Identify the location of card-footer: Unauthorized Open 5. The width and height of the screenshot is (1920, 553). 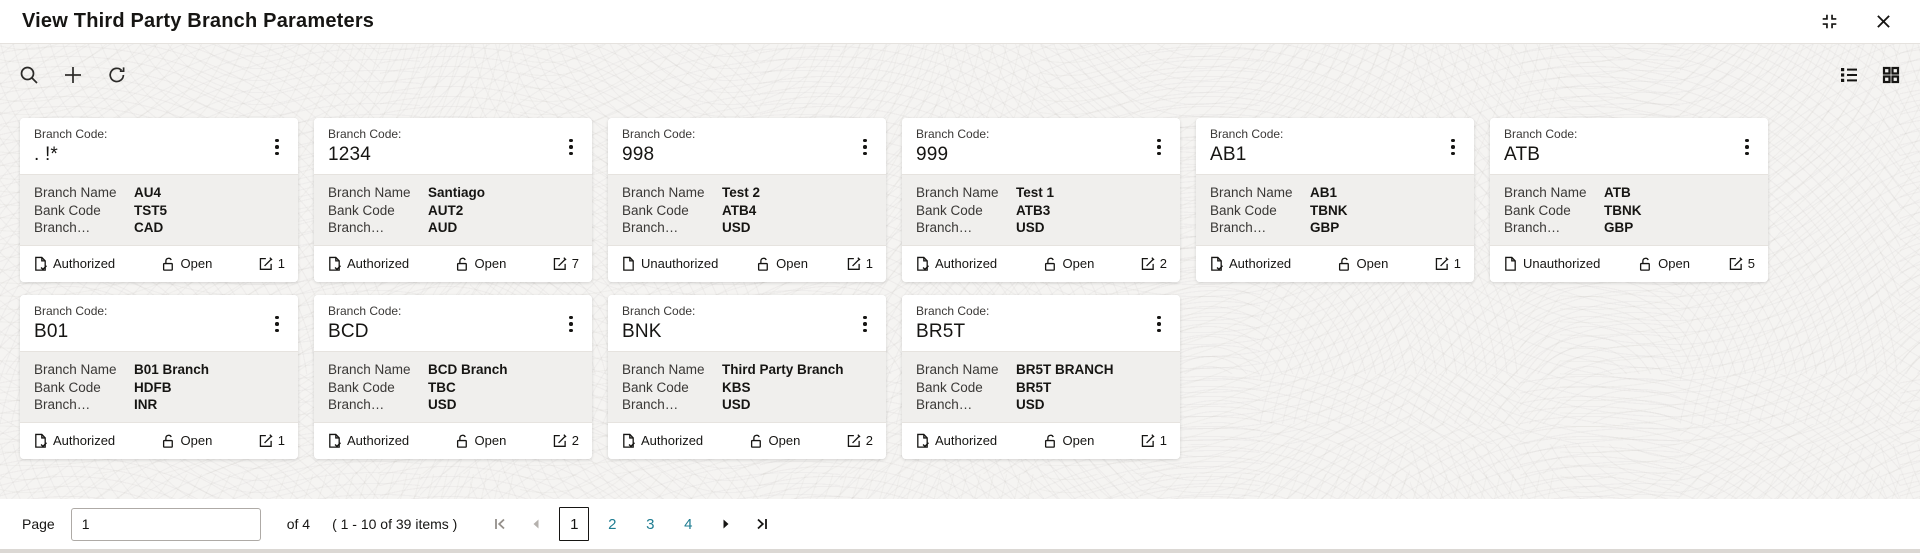
(1629, 263).